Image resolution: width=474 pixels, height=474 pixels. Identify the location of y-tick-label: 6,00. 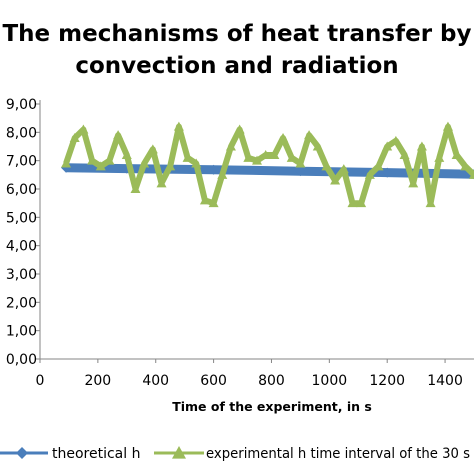
(21, 190).